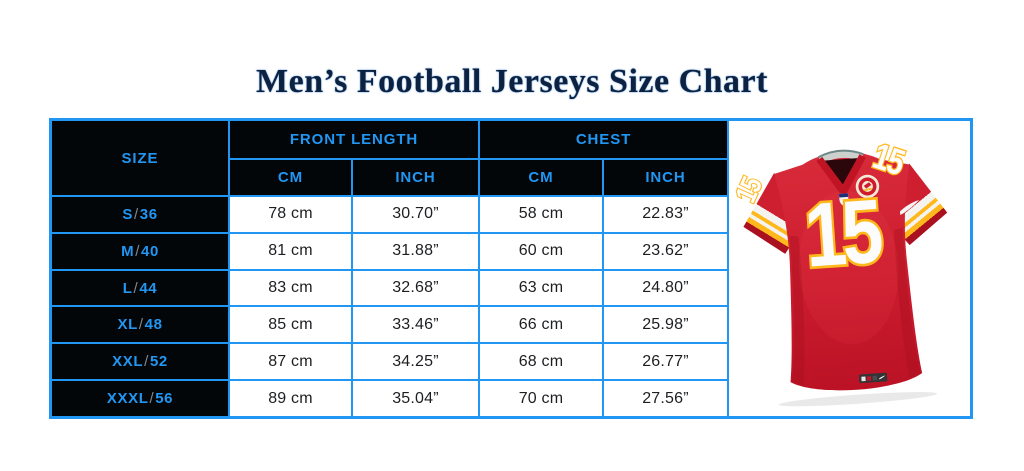 The width and height of the screenshot is (1024, 471). What do you see at coordinates (541, 325) in the screenshot?
I see `chest-cm-cell: 66 cm` at bounding box center [541, 325].